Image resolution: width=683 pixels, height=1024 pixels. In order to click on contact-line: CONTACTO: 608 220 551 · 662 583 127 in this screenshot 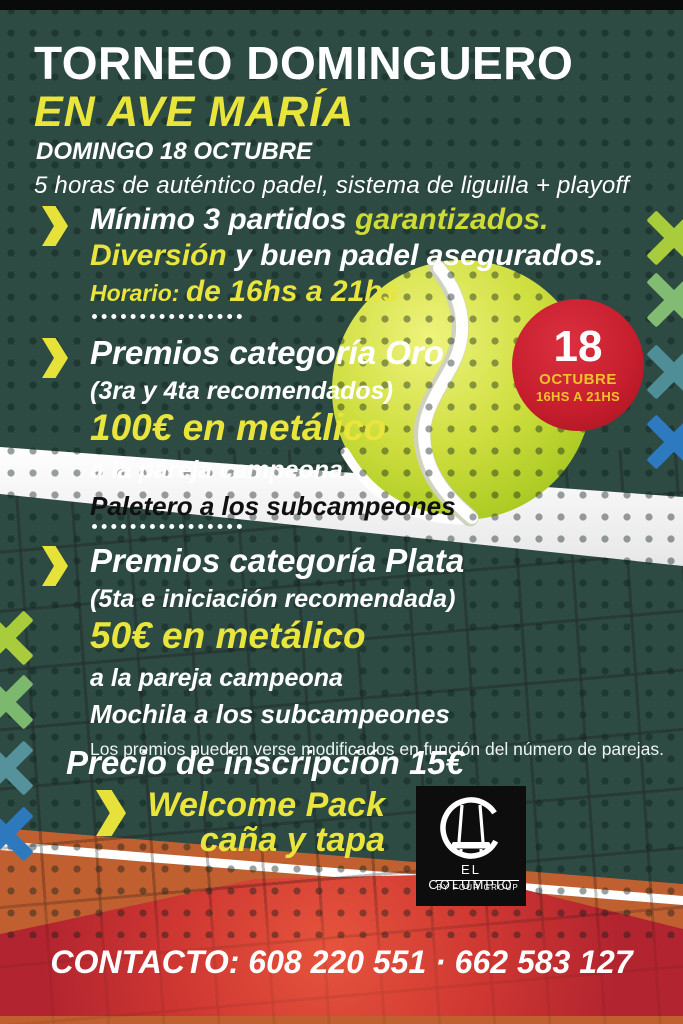, I will do `click(341, 962)`.